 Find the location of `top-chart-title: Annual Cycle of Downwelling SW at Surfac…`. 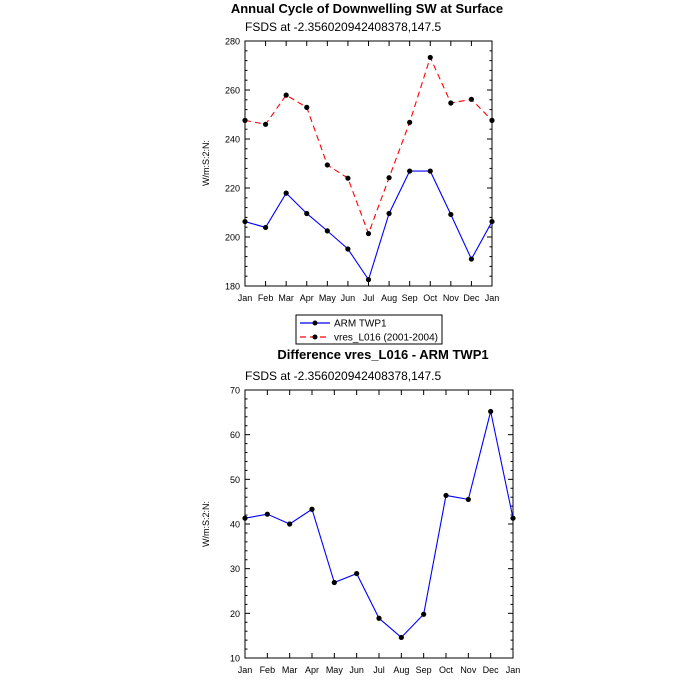

top-chart-title: Annual Cycle of Downwelling SW at Surfac… is located at coordinates (367, 8).